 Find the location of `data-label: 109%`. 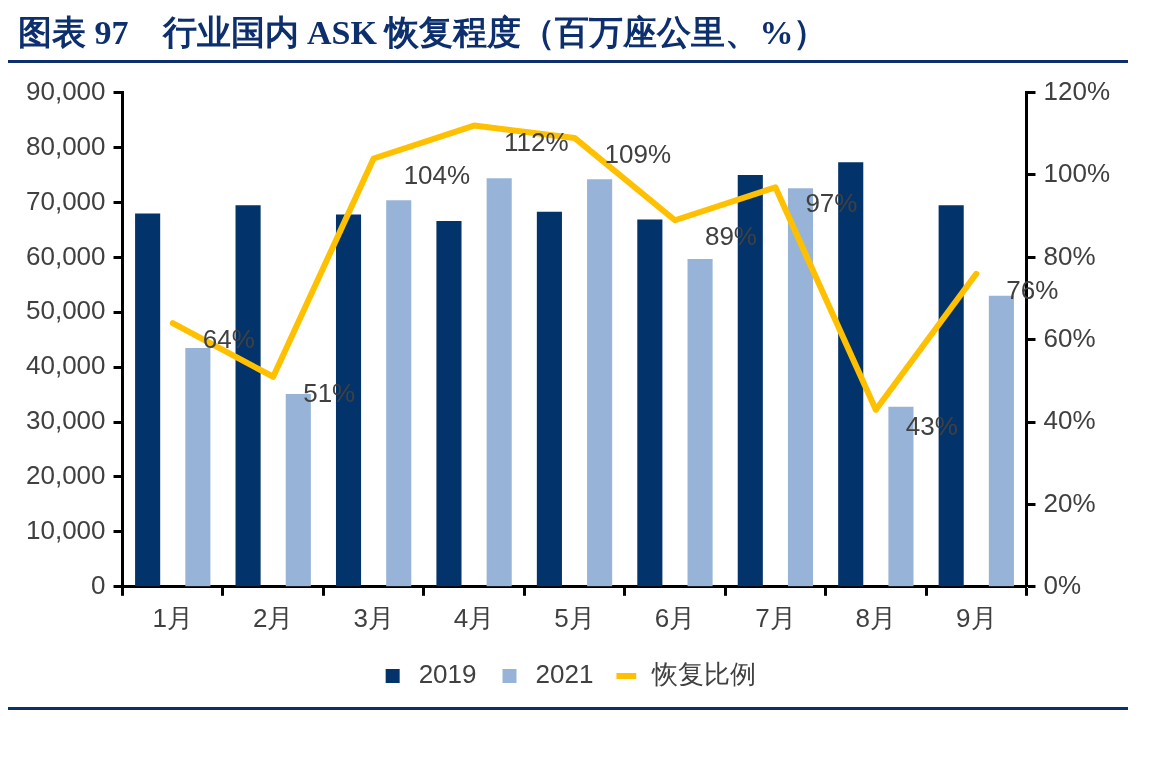

data-label: 109% is located at coordinates (638, 154).